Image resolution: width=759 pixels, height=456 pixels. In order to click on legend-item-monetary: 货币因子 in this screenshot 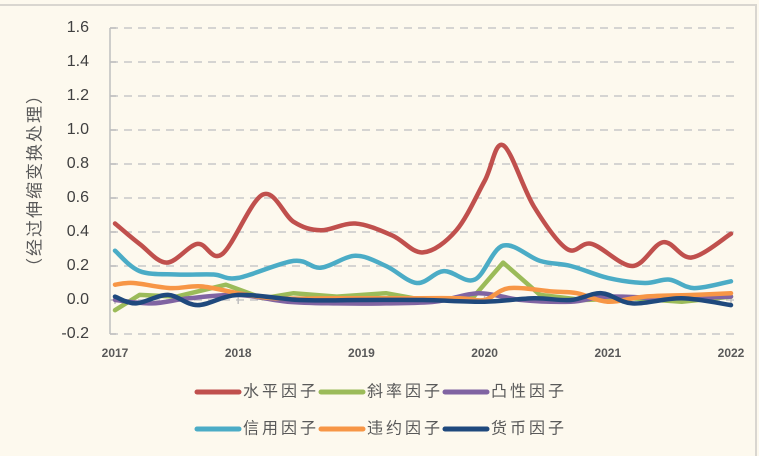, I will do `click(504, 428)`.